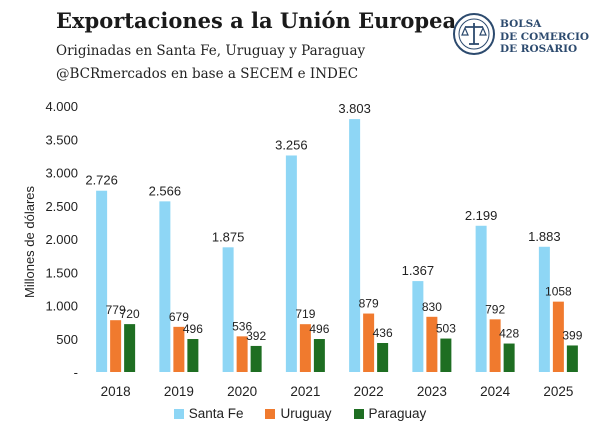 Image resolution: width=600 pixels, height=434 pixels. Describe the element at coordinates (319, 355) in the screenshot. I see `bar-paraguay-2021` at that location.